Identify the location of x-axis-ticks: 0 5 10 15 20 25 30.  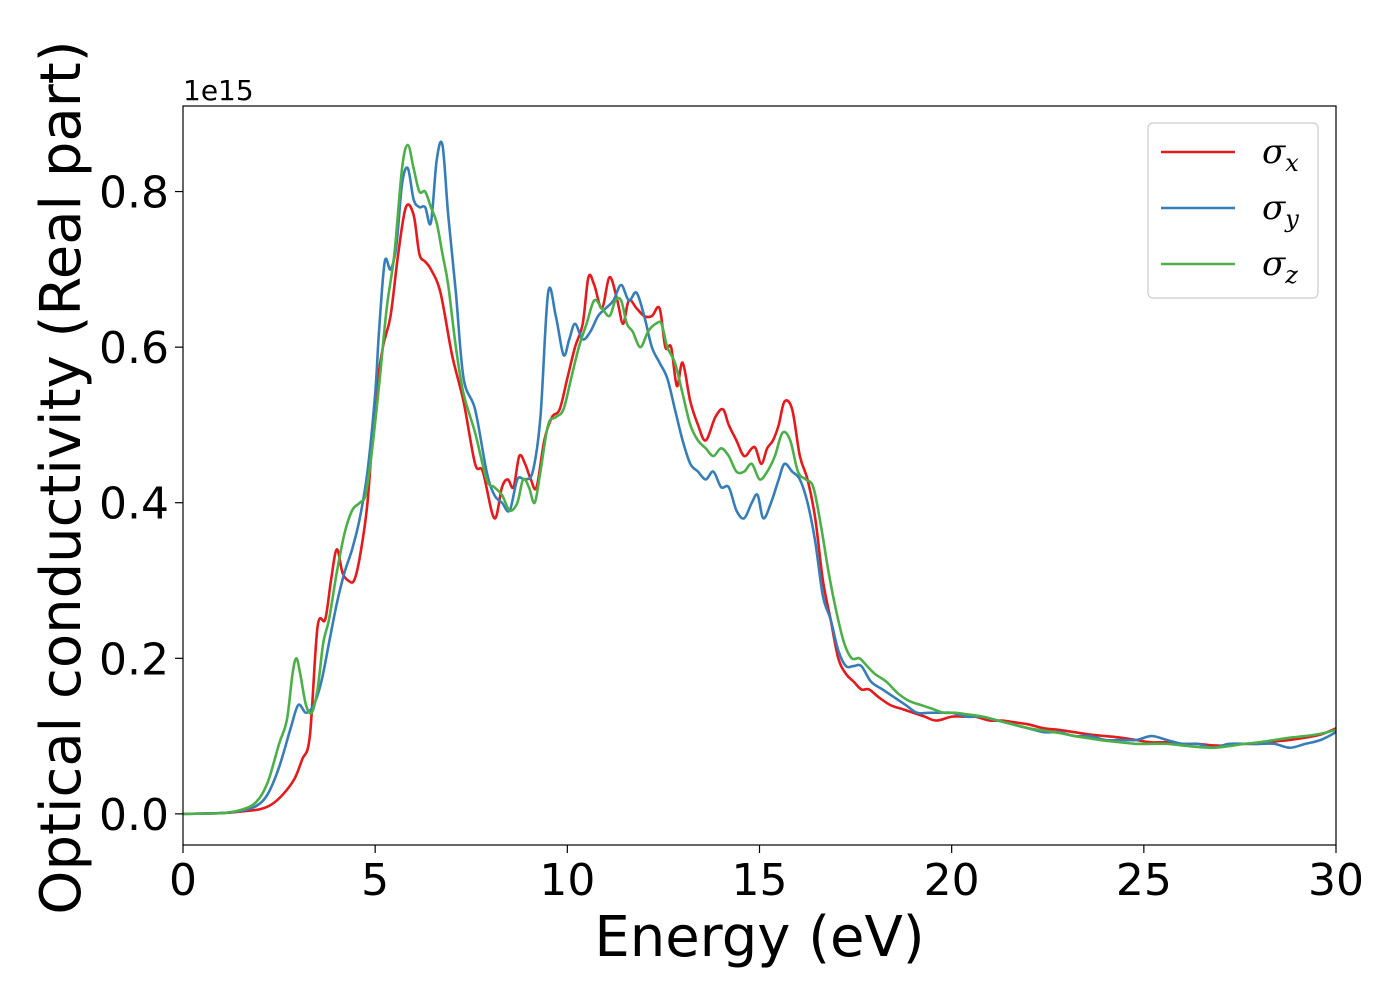
(766, 875).